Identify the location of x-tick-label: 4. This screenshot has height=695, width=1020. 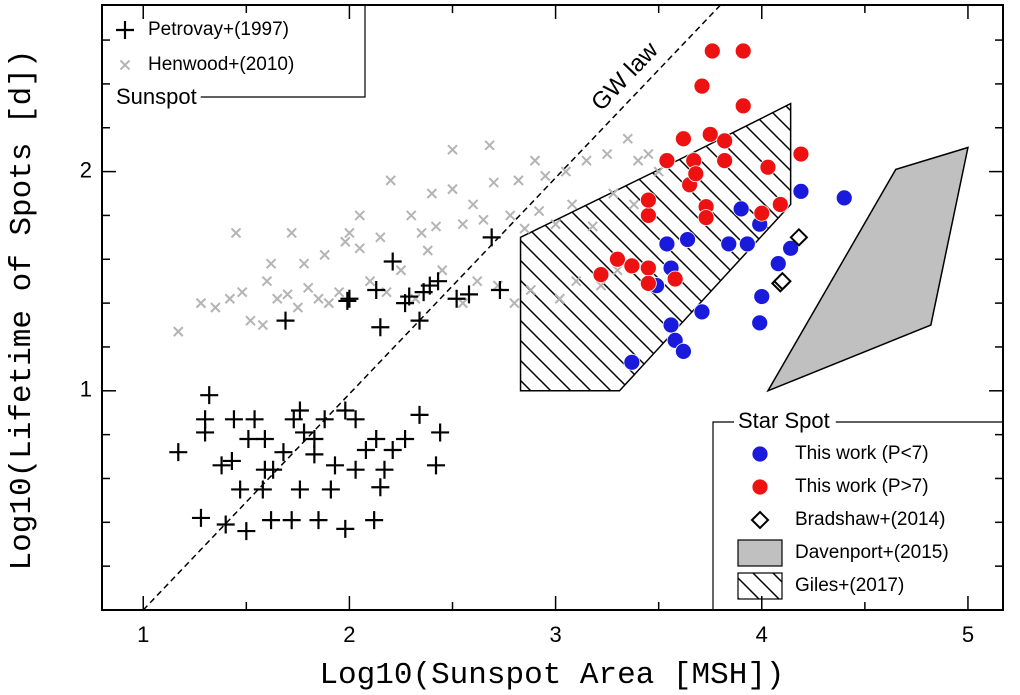
(762, 634).